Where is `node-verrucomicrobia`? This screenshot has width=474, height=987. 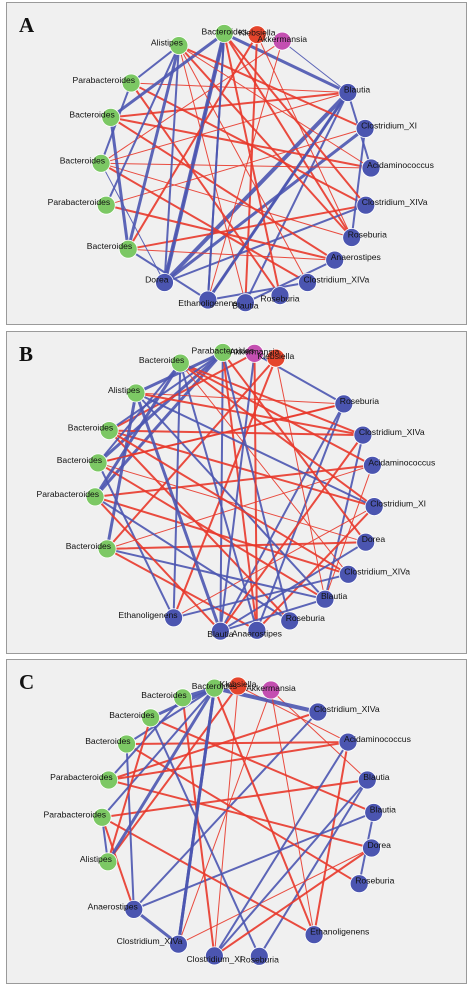 node-verrucomicrobia is located at coordinates (254, 353).